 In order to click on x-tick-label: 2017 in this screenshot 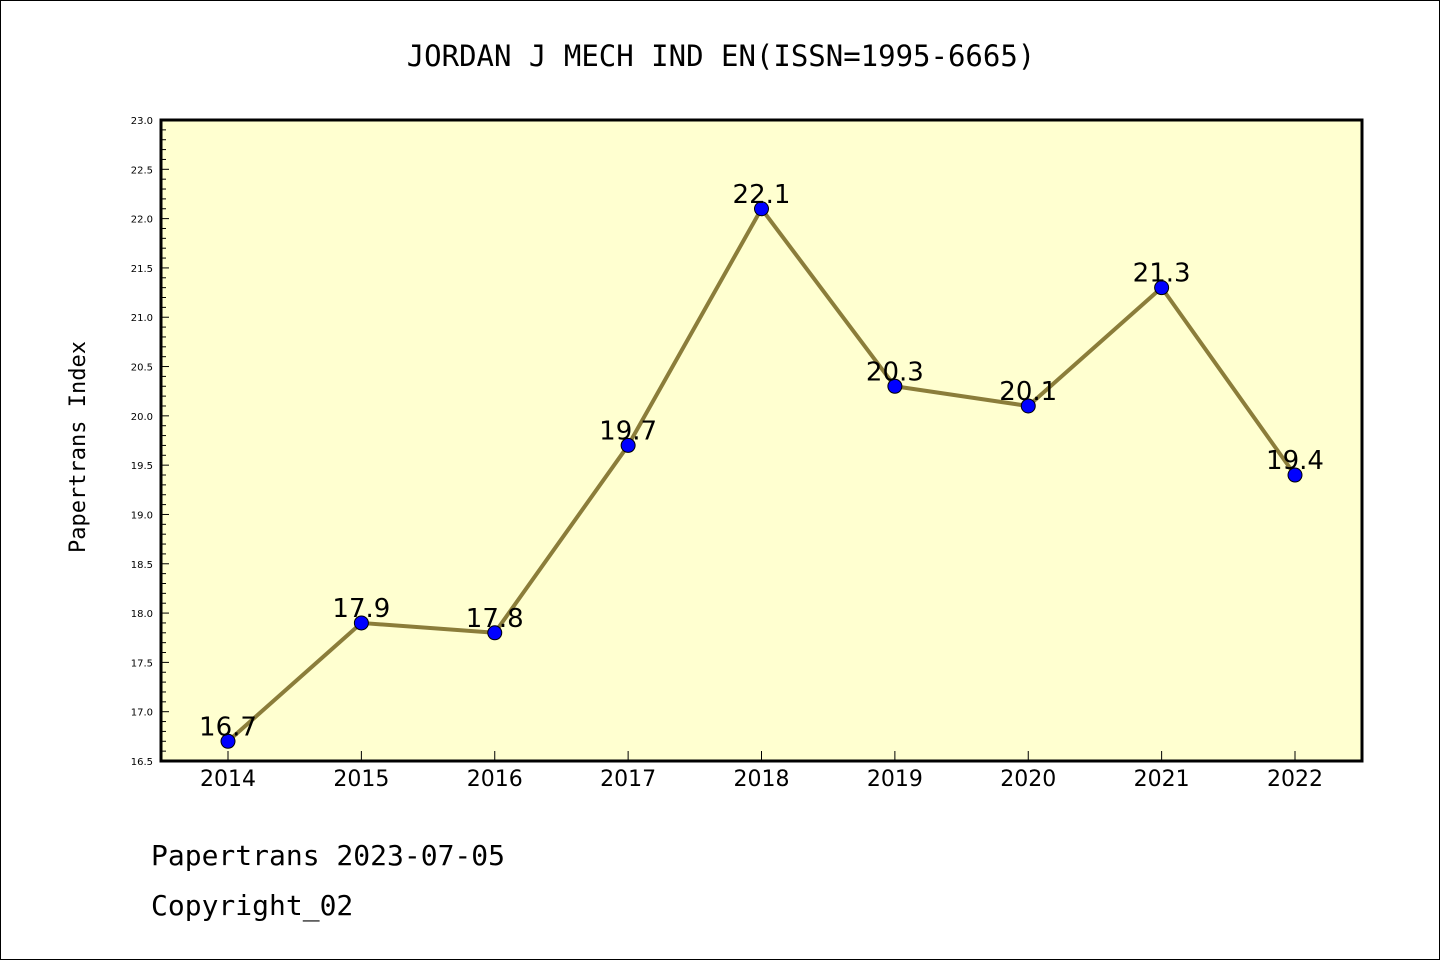, I will do `click(628, 779)`.